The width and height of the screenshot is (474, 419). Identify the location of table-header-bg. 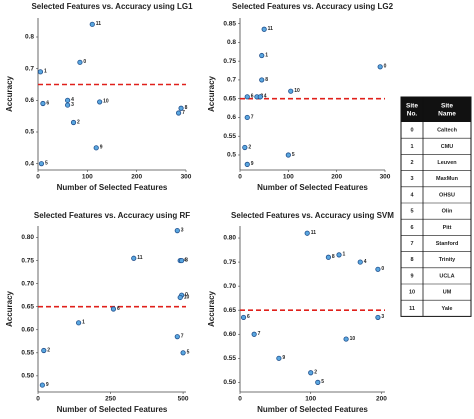
(436, 109).